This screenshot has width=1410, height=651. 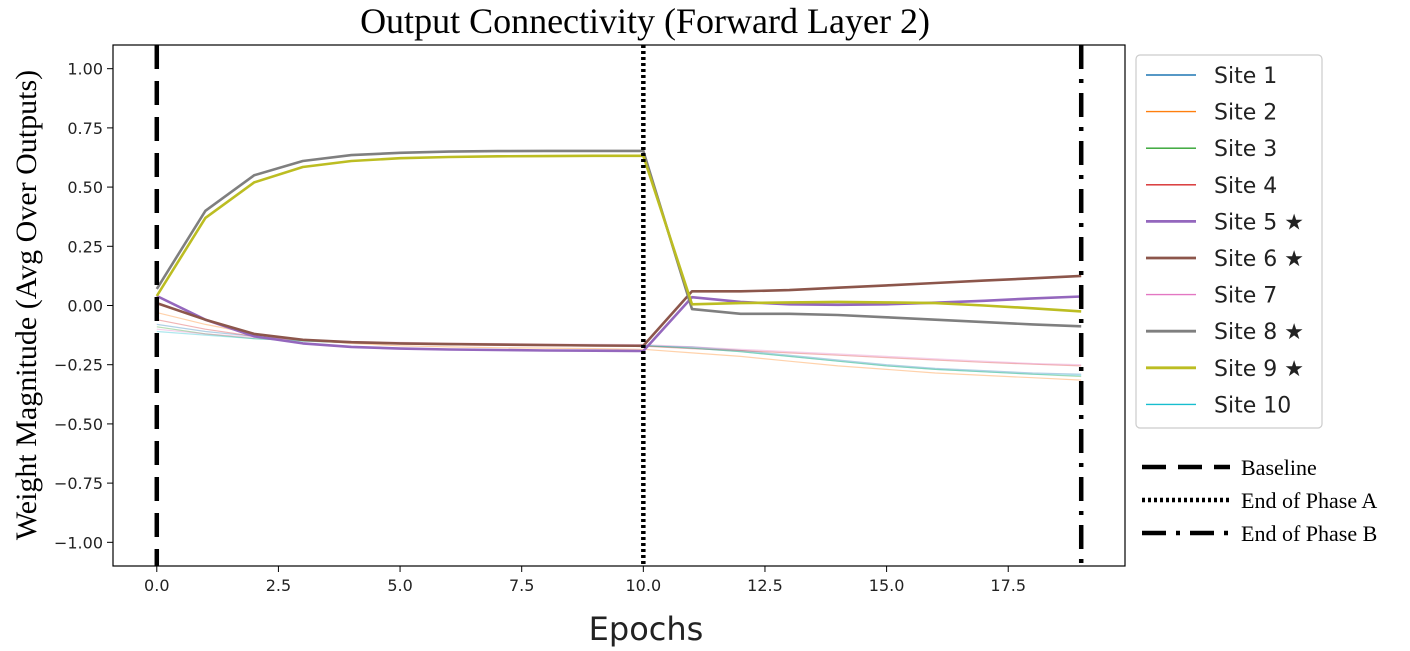 What do you see at coordinates (78, 365) in the screenshot?
I see `y-tick-label: −0.25` at bounding box center [78, 365].